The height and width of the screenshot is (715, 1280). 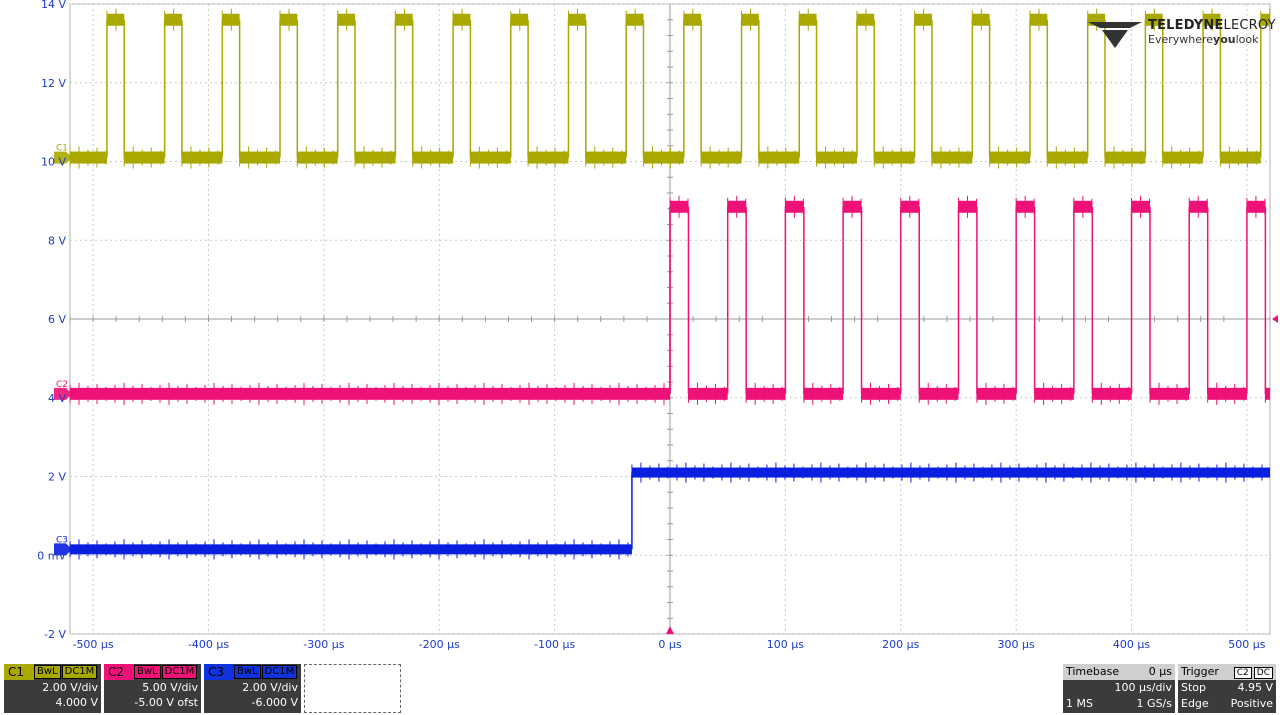 What do you see at coordinates (785, 644) in the screenshot?
I see `x-tick-label: 100 µs` at bounding box center [785, 644].